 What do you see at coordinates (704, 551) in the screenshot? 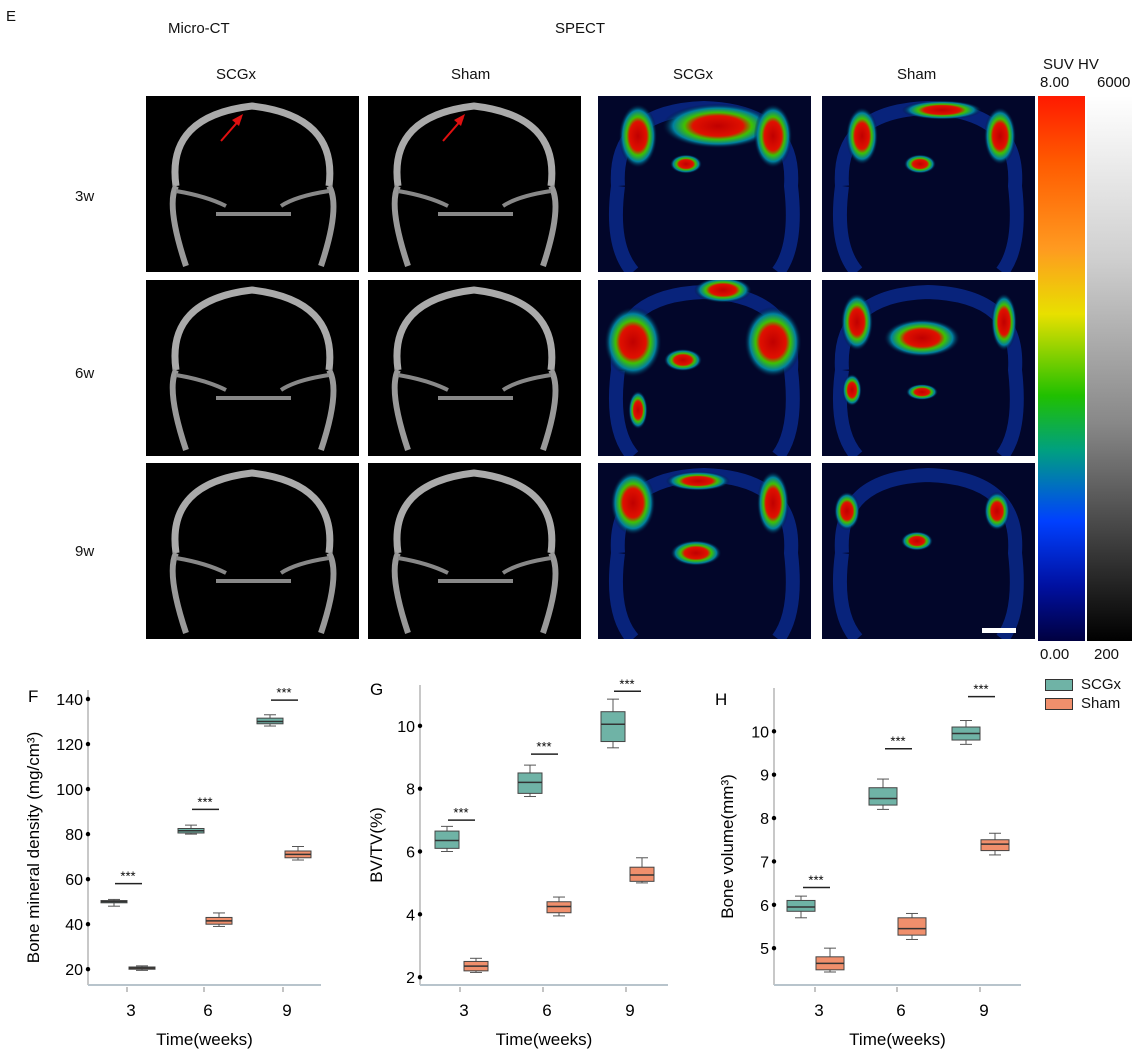
I see `spect-image-9w-scgx` at bounding box center [704, 551].